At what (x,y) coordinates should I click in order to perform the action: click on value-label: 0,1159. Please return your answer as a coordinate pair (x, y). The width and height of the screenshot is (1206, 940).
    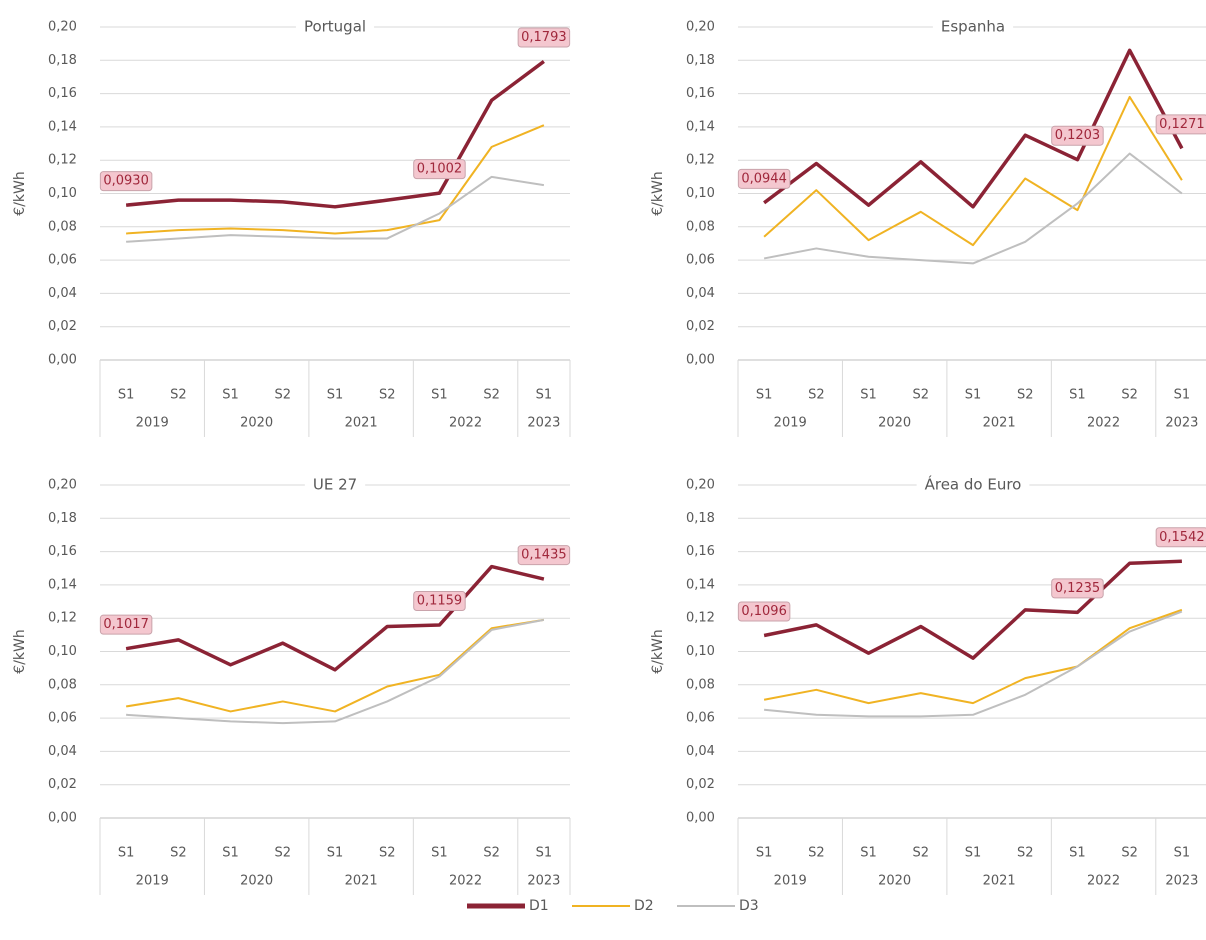
    Looking at the image, I should click on (440, 601).